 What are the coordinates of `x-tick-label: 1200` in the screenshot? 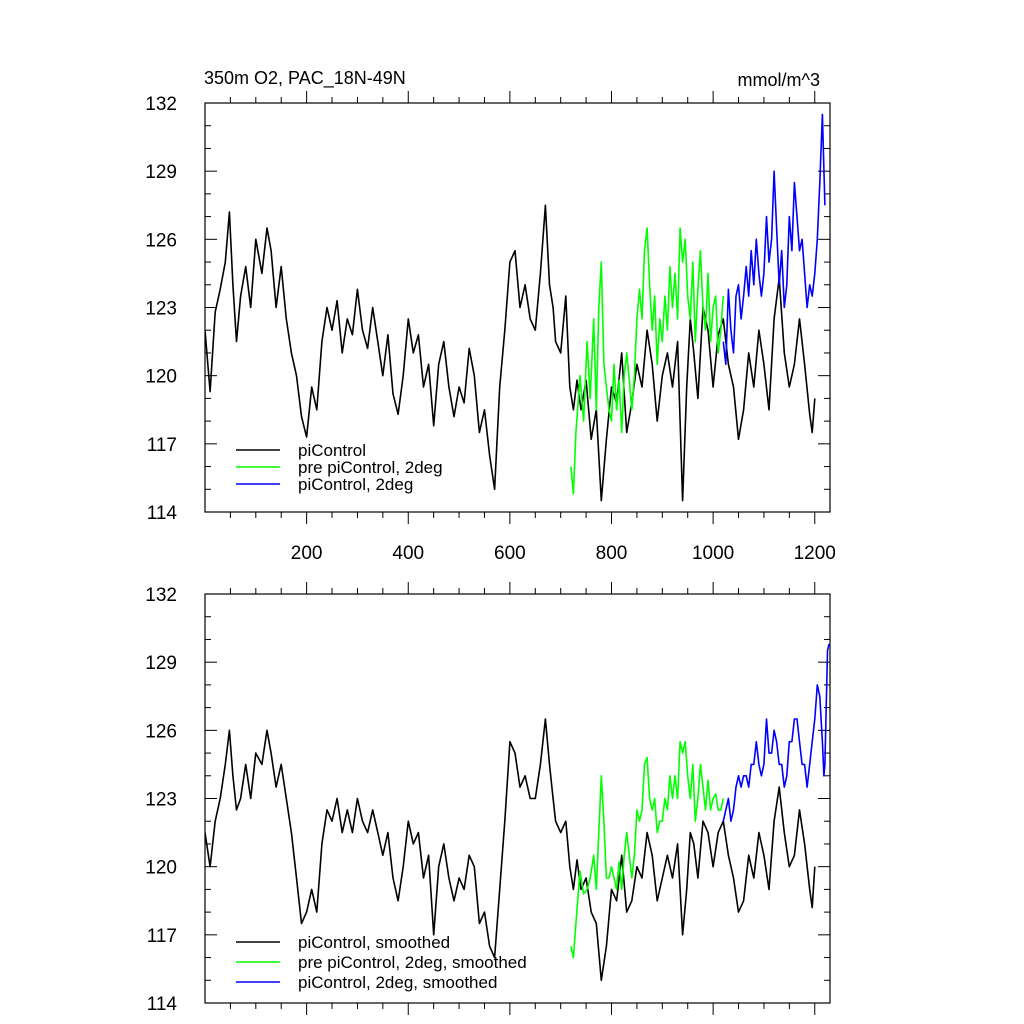 It's located at (815, 553).